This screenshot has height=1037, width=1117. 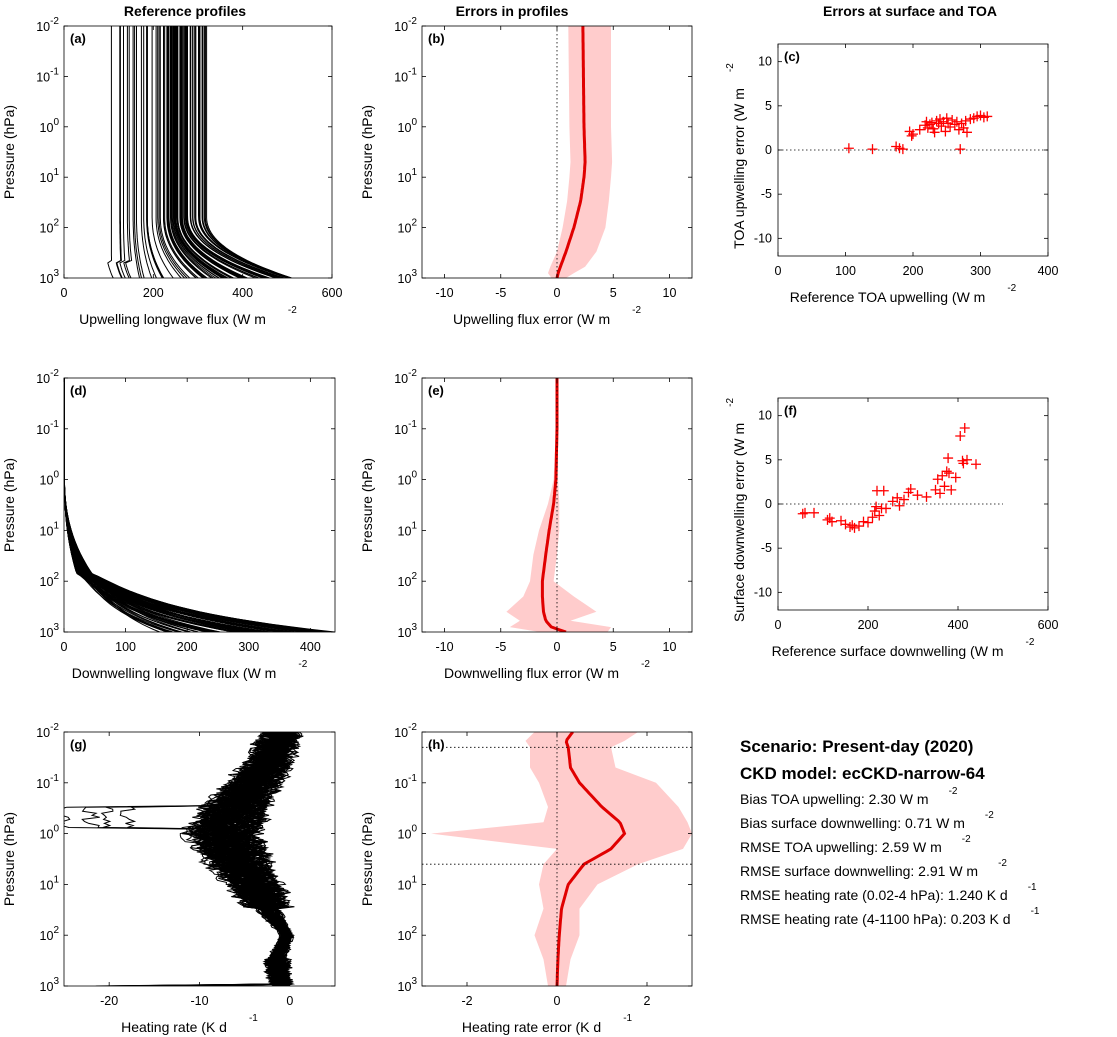 I want to click on y-tick-label: 10³, so click(x=50, y=985).